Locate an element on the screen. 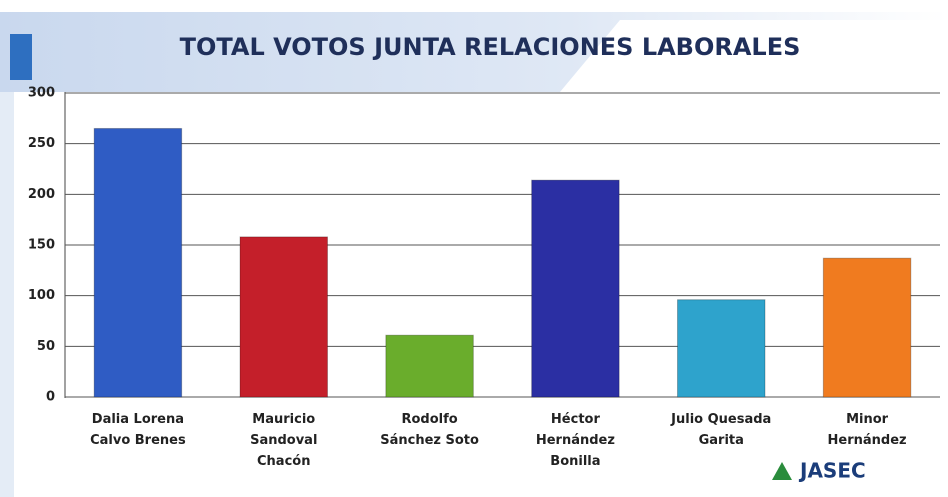  y-tick-label: 250 is located at coordinates (41, 143).